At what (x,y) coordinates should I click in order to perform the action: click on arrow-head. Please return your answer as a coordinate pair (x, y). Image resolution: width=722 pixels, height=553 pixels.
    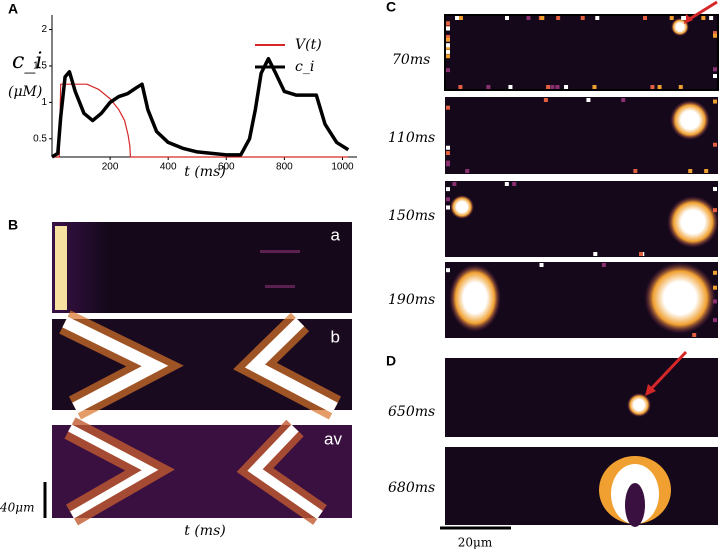
    Looking at the image, I should click on (688, 19).